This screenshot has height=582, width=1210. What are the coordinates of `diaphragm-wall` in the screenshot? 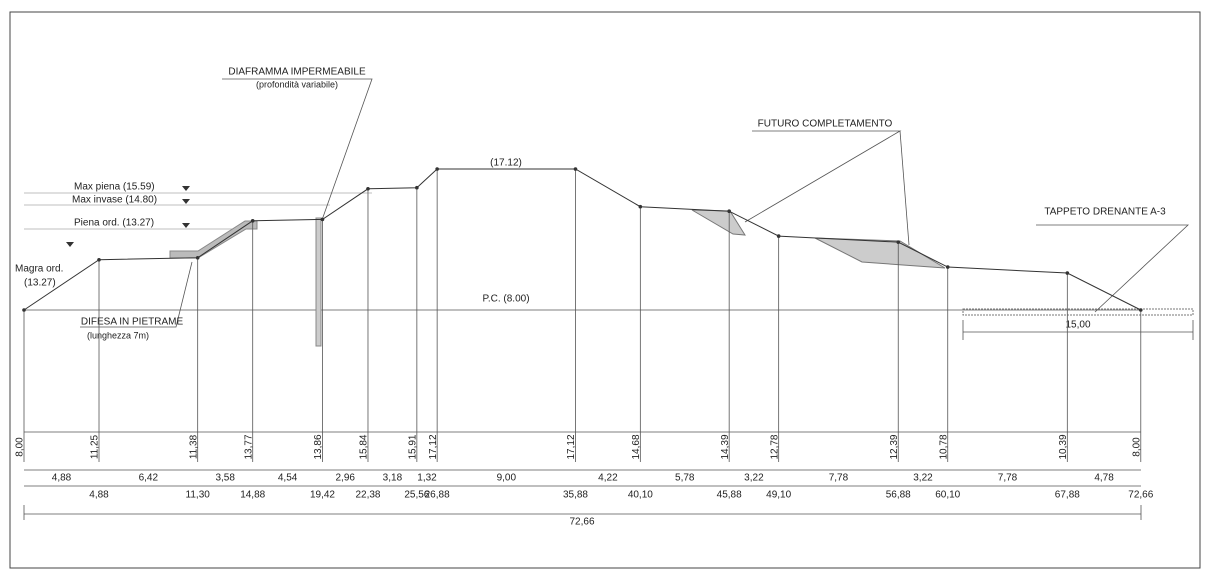 It's located at (318, 282).